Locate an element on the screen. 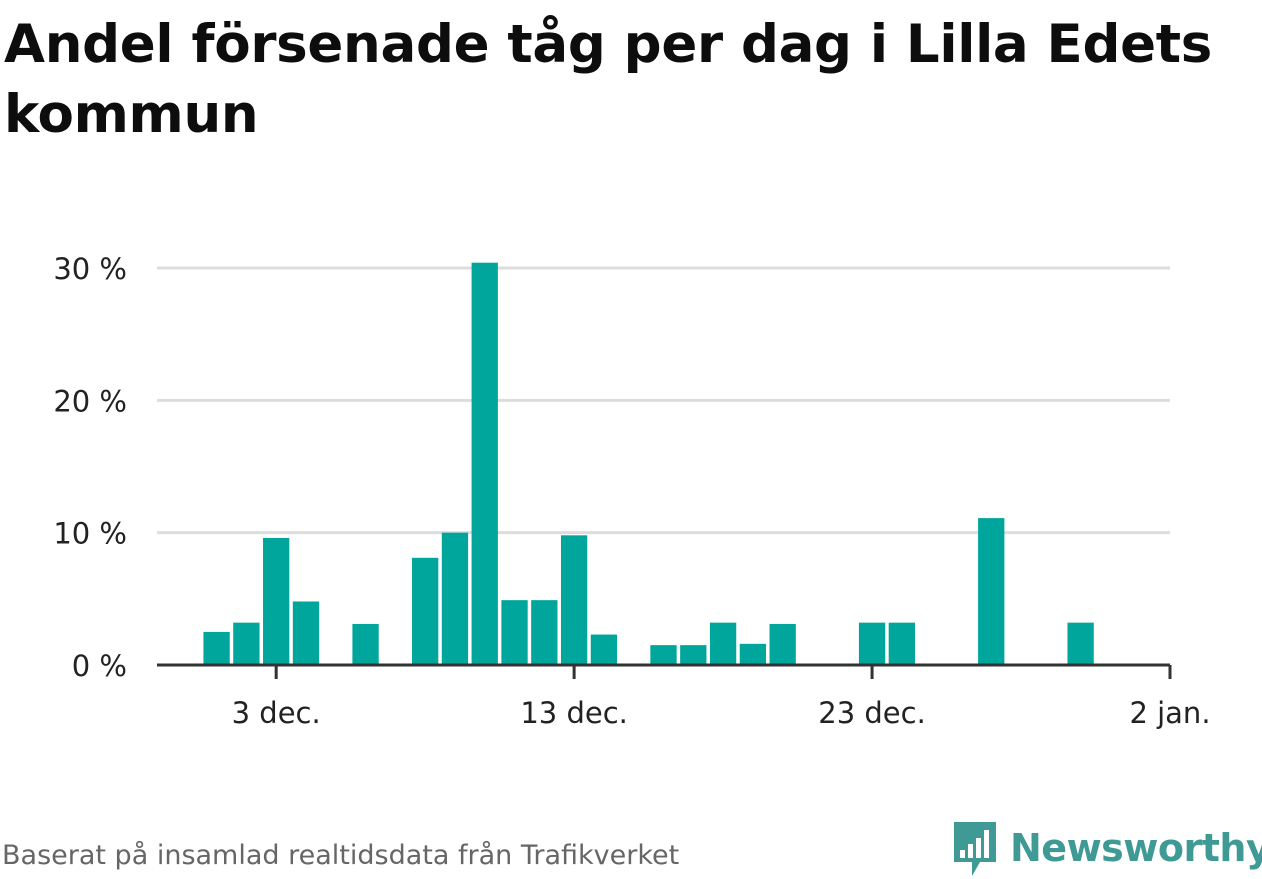  x-axis-labels: 3 dec. 13 dec. 23 dec. 2 jan. is located at coordinates (721, 713).